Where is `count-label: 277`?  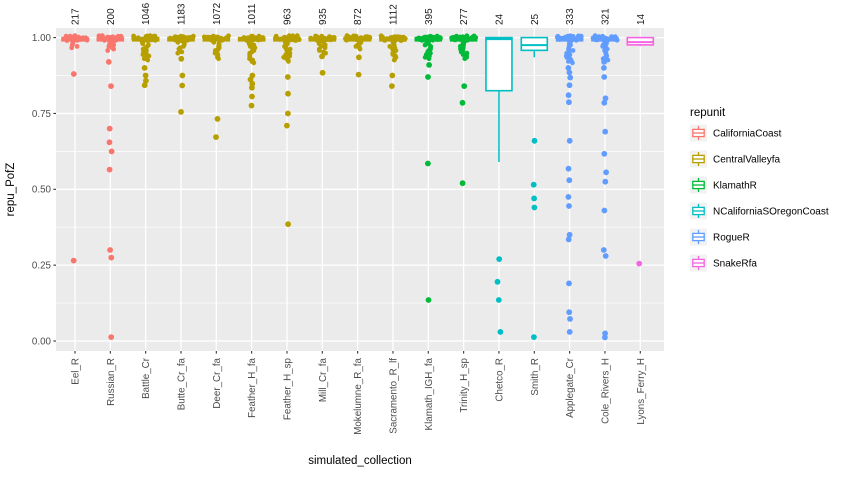 count-label: 277 is located at coordinates (464, 16).